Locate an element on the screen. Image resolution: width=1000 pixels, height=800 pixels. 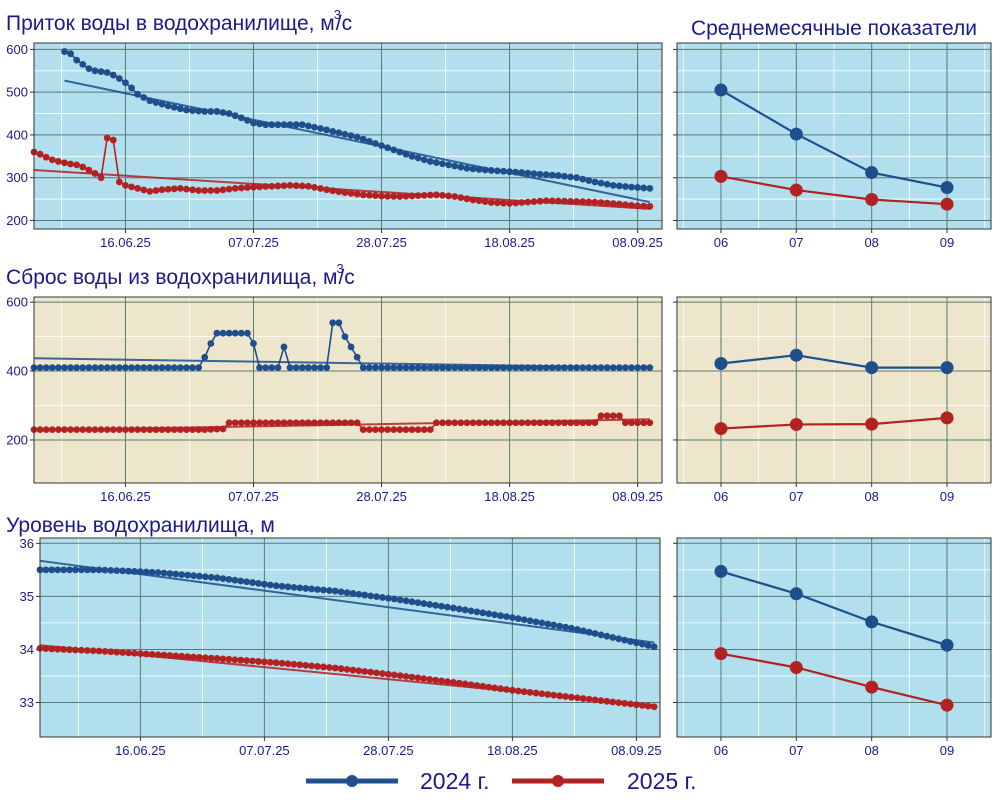
series-line is located at coordinates (834, 139).